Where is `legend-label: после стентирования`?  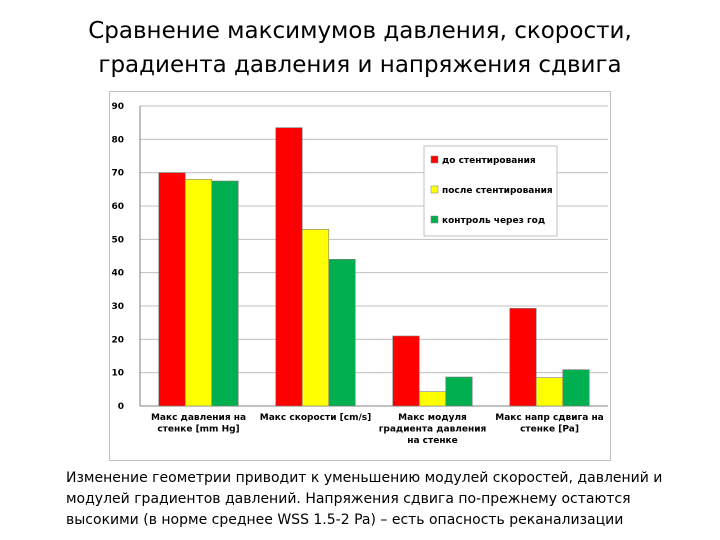
legend-label: после стентирования is located at coordinates (497, 191).